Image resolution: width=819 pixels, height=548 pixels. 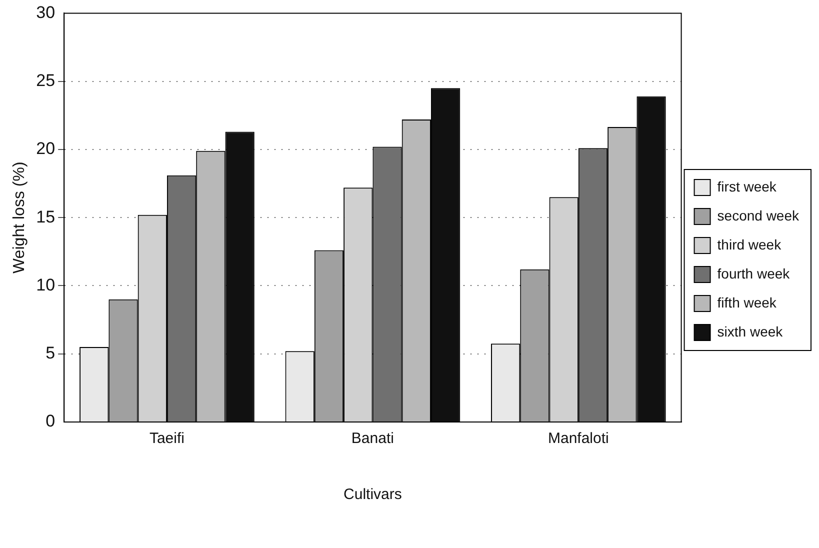 I want to click on x-tick-label: Taeifi, so click(x=166, y=439).